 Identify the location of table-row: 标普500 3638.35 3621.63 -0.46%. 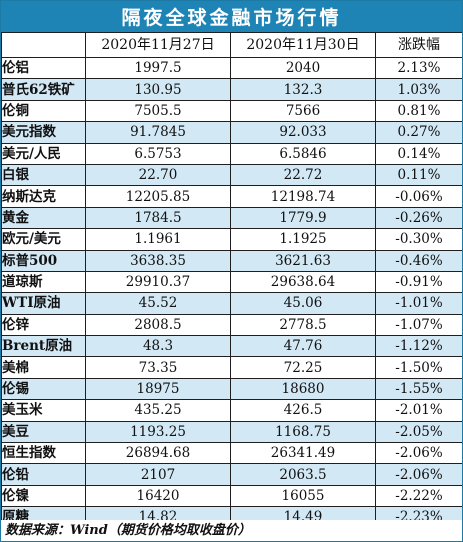
(231, 260).